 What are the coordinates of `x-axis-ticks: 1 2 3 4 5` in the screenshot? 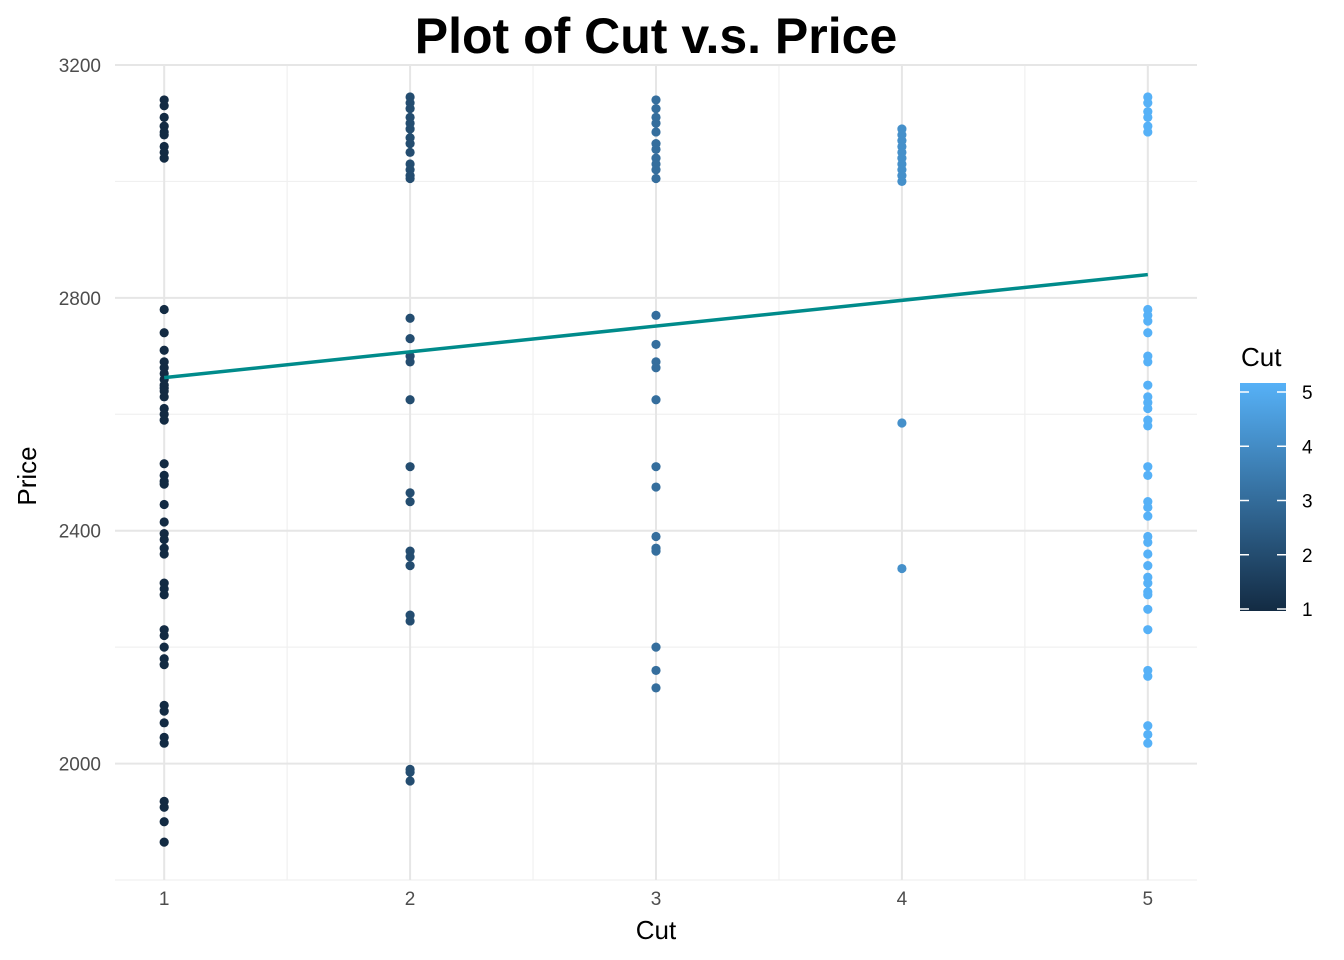 It's located at (656, 899).